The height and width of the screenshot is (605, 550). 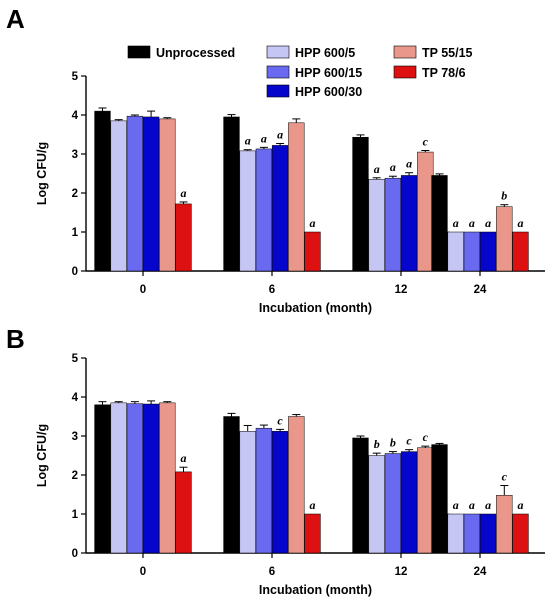 What do you see at coordinates (75, 116) in the screenshot?
I see `y-tick-label: 4` at bounding box center [75, 116].